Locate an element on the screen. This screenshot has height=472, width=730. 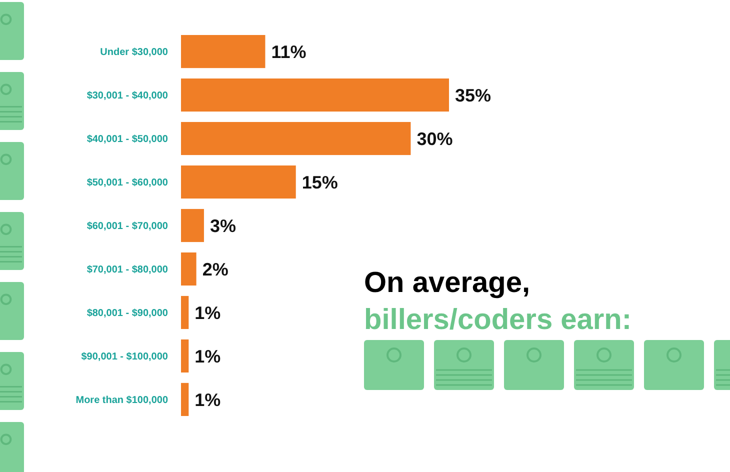
y-tick-label: $40,001 - $50,000 is located at coordinates (127, 140).